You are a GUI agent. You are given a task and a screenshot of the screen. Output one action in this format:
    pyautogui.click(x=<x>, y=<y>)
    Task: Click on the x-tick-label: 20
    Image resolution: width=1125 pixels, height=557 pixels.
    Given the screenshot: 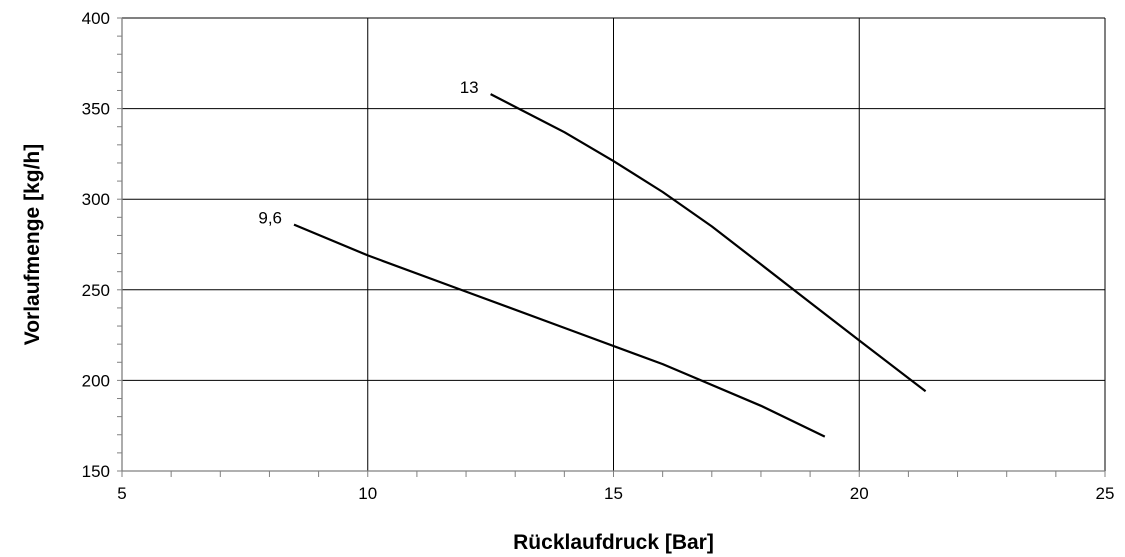 What is the action you would take?
    pyautogui.click(x=859, y=493)
    